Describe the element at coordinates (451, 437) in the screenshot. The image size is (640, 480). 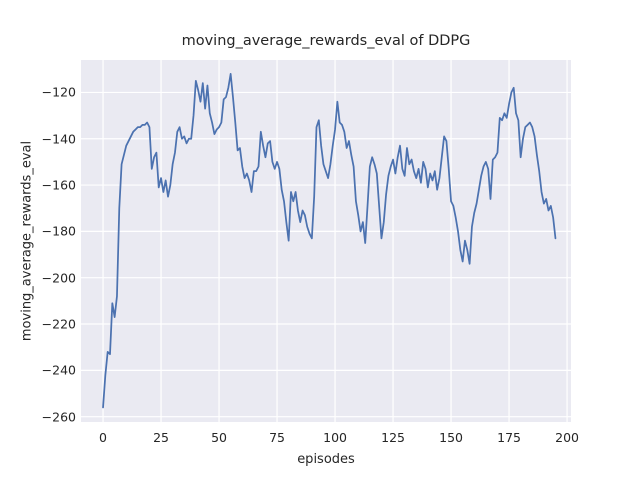
I see `x-tick-label: 150` at that location.